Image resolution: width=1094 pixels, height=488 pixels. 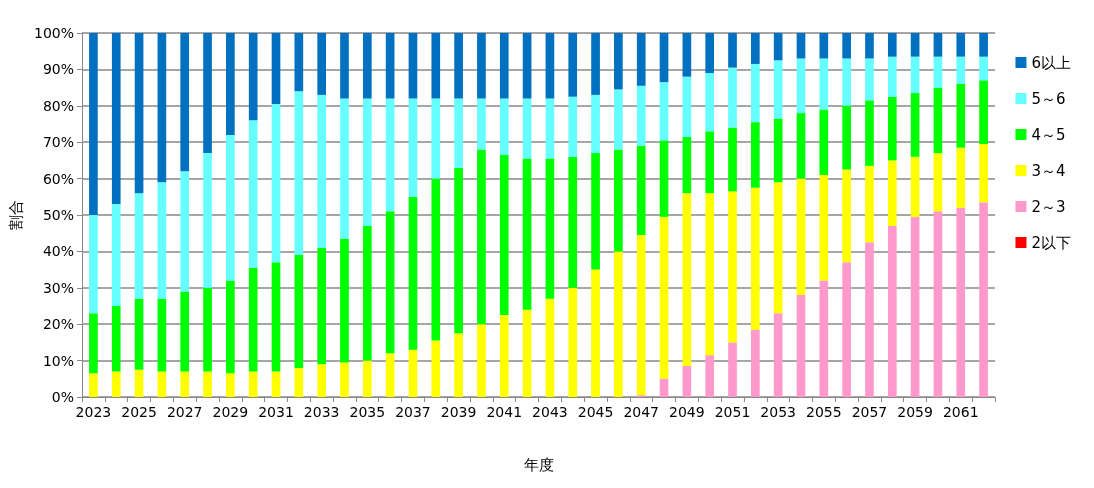 What do you see at coordinates (778, 412) in the screenshot?
I see `x-tick-label: 2053` at bounding box center [778, 412].